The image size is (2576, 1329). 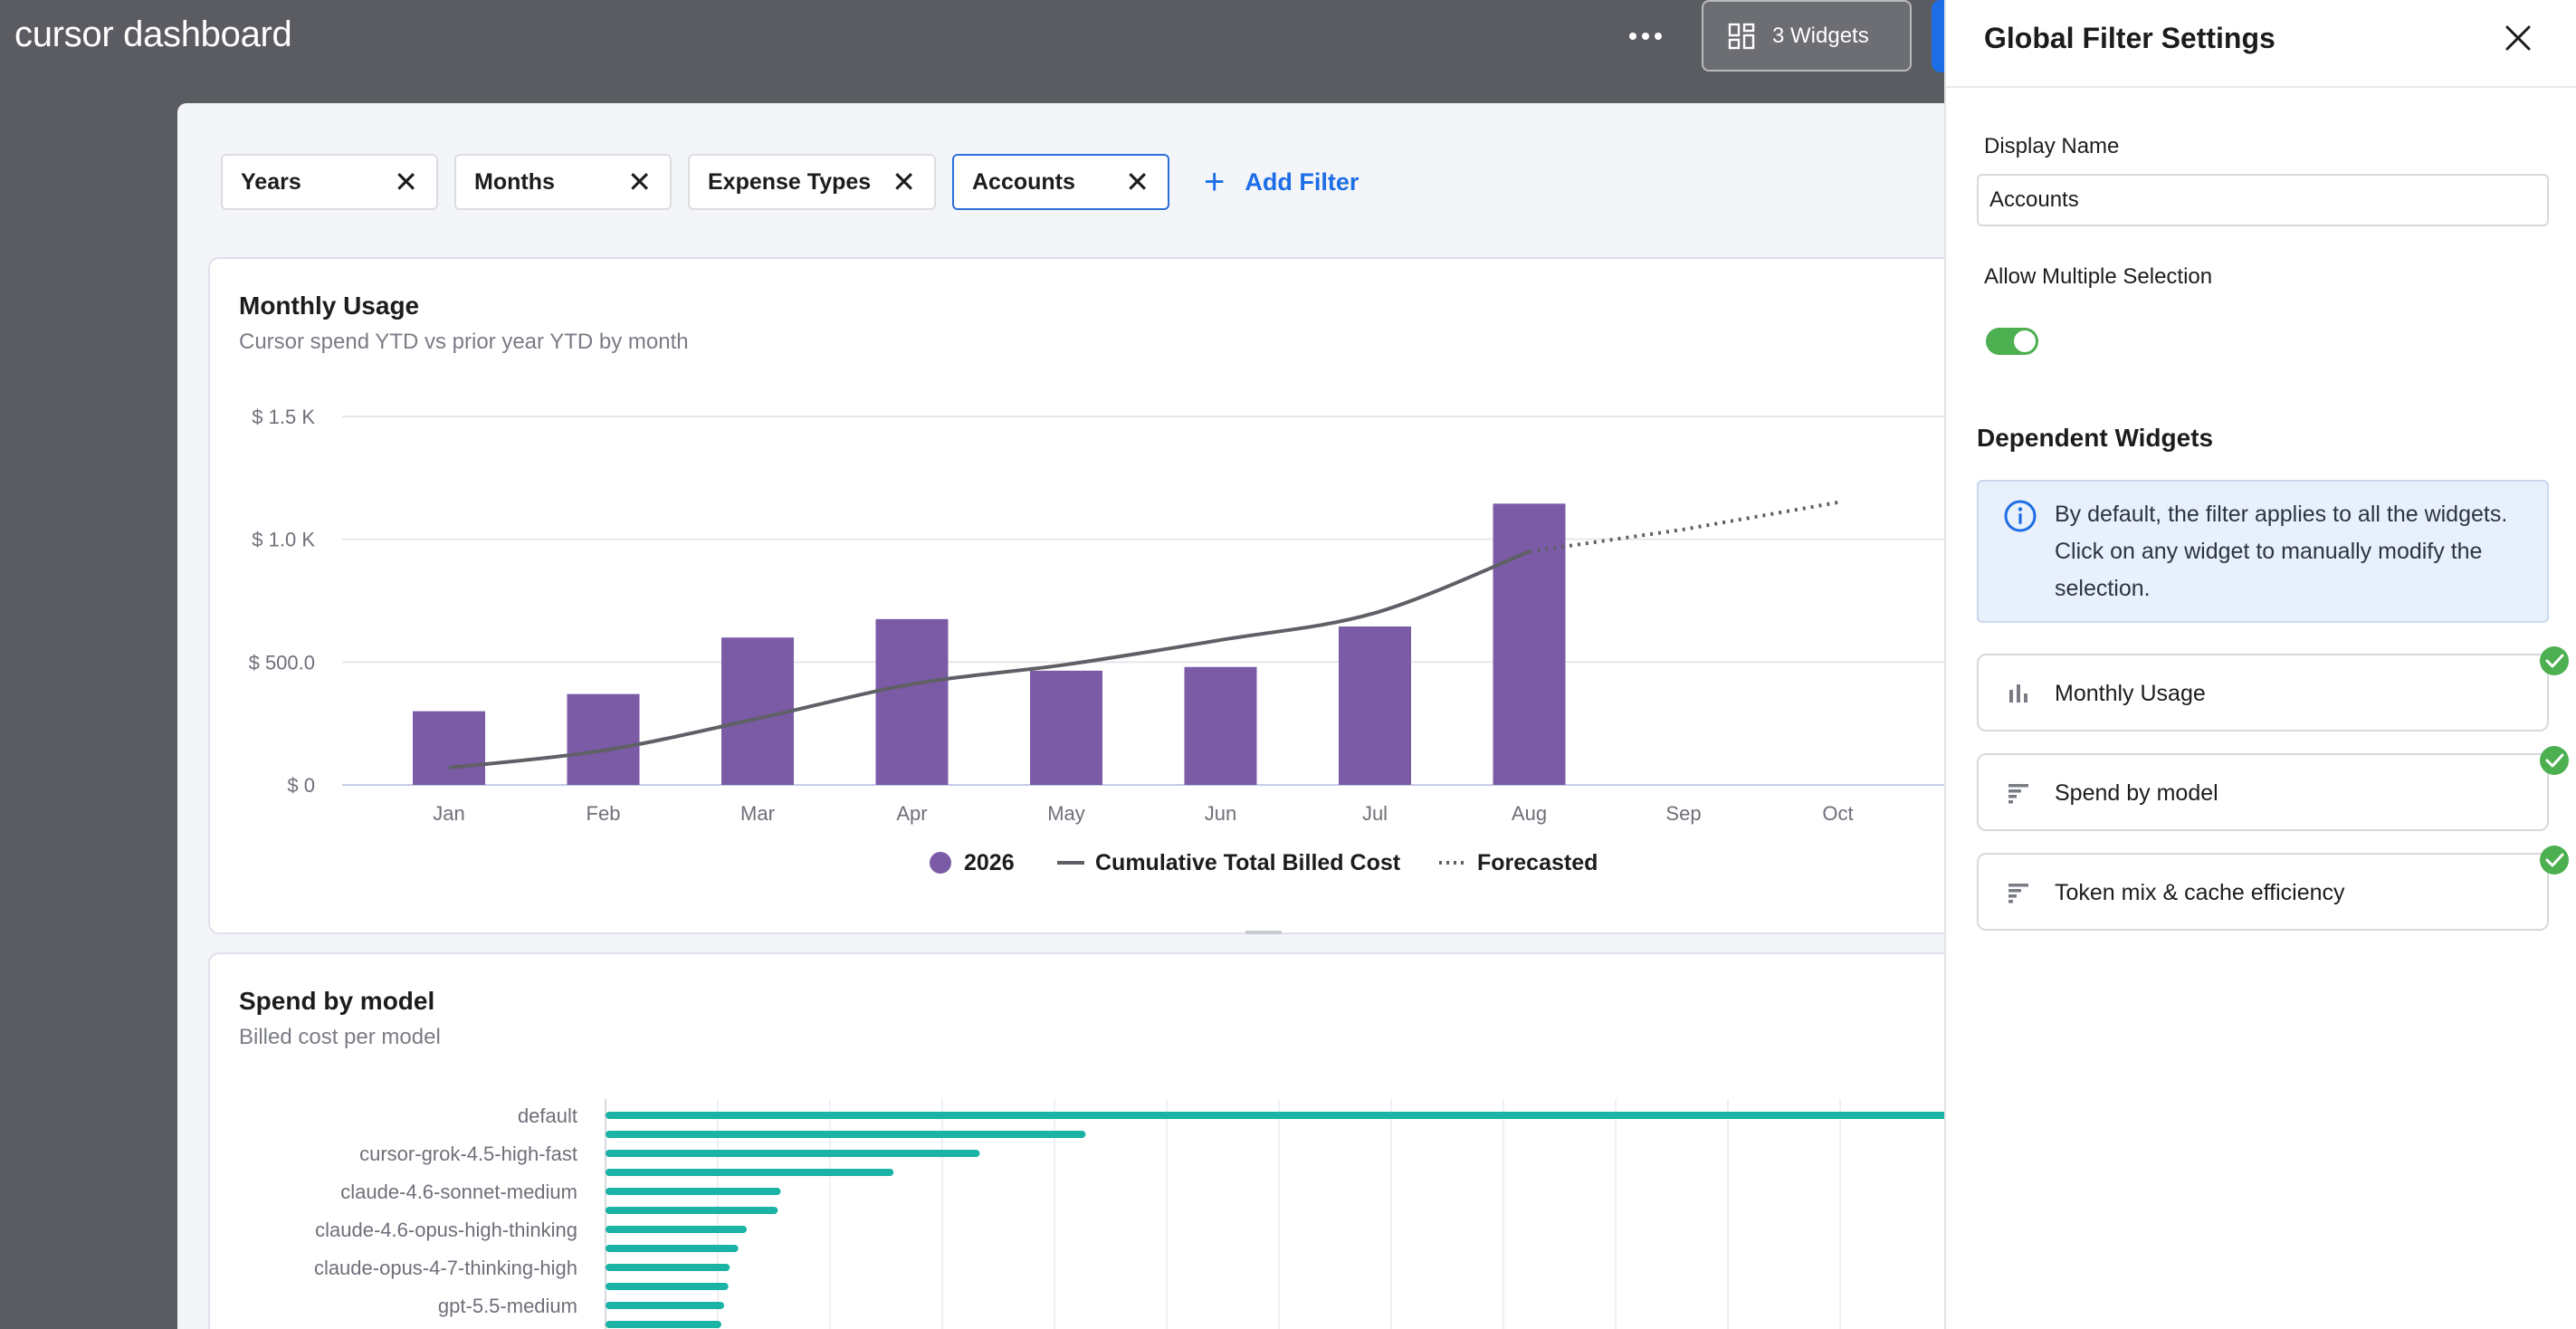 What do you see at coordinates (2098, 276) in the screenshot?
I see `multi-select-label: Allow Multiple Selection` at bounding box center [2098, 276].